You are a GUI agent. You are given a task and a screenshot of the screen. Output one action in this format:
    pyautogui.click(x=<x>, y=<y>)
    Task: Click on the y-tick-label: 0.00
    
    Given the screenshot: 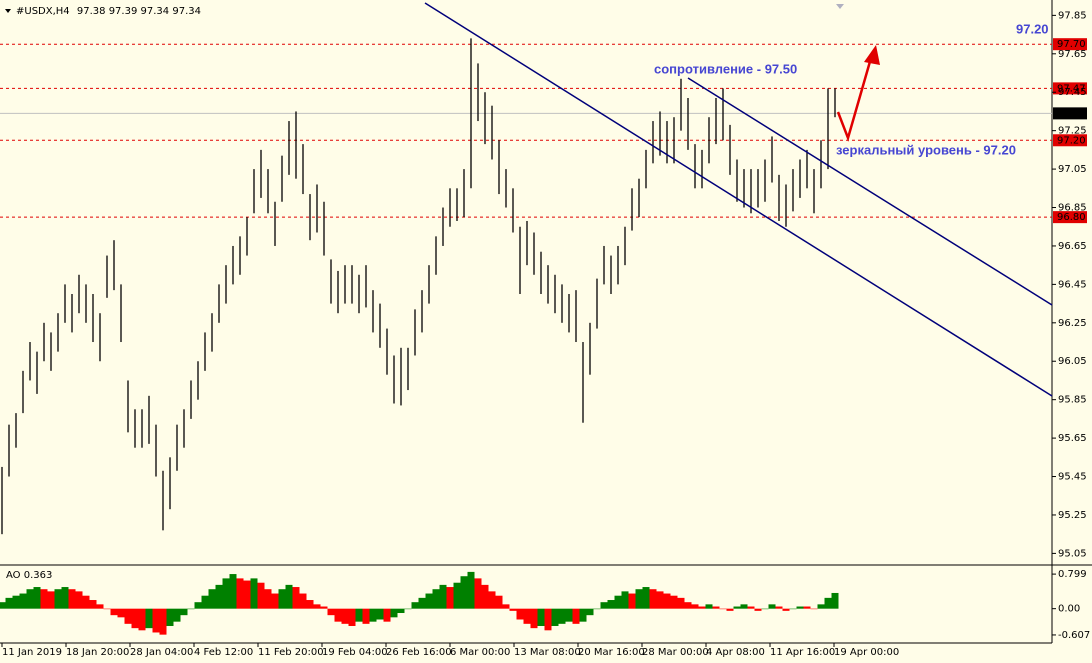 What is the action you would take?
    pyautogui.click(x=1069, y=609)
    